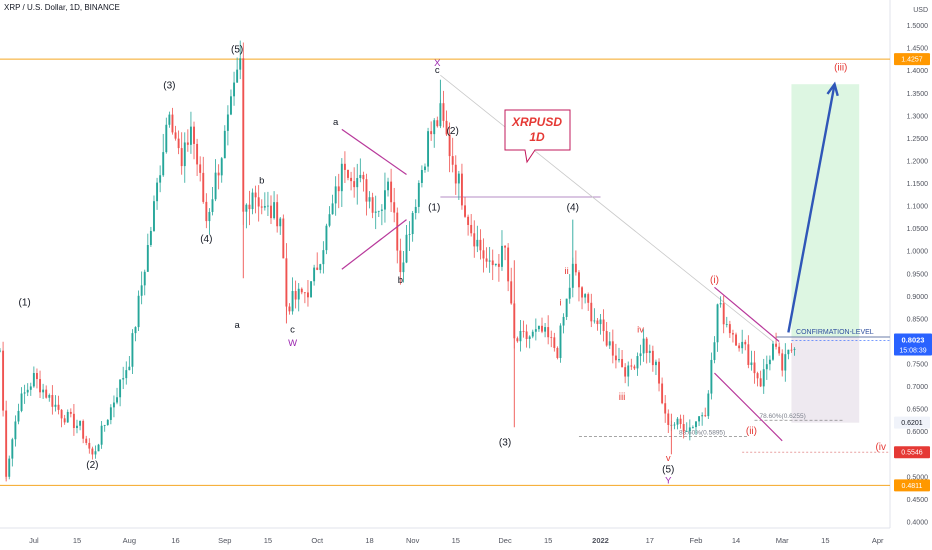 The image size is (932, 550). What do you see at coordinates (811, 208) in the screenshot?
I see `projection-arrow-shaft` at bounding box center [811, 208].